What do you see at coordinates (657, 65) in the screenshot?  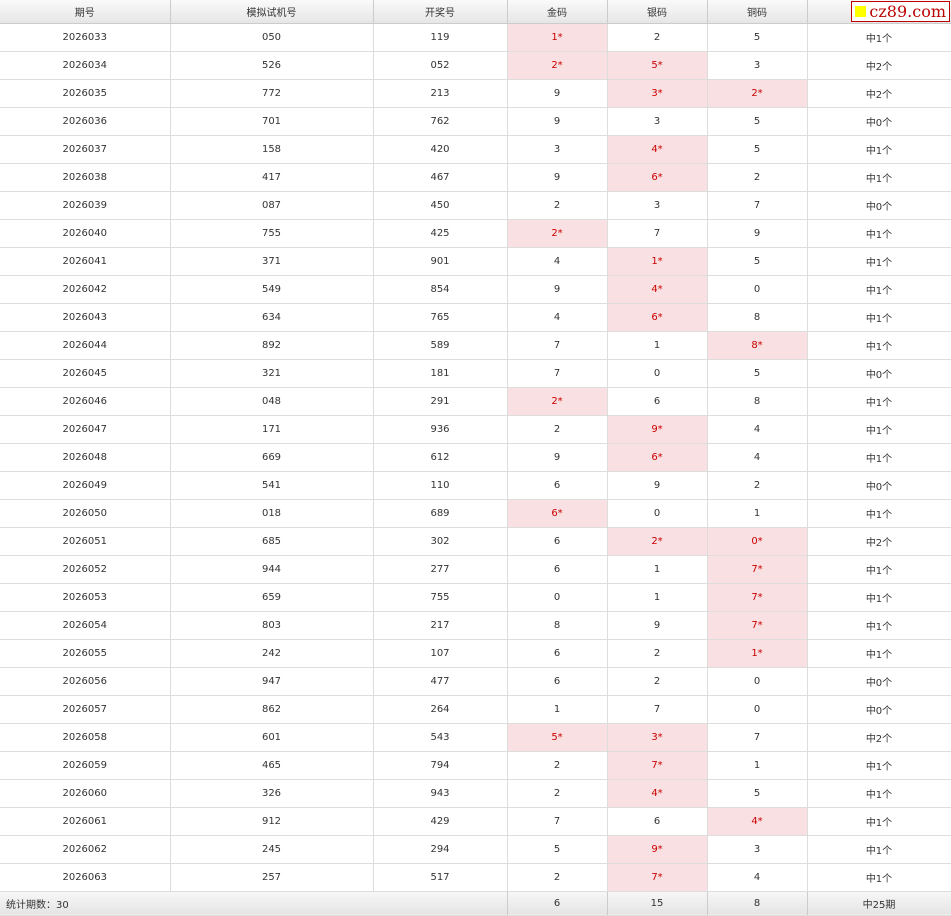 I see `cell-silver: 5*` at bounding box center [657, 65].